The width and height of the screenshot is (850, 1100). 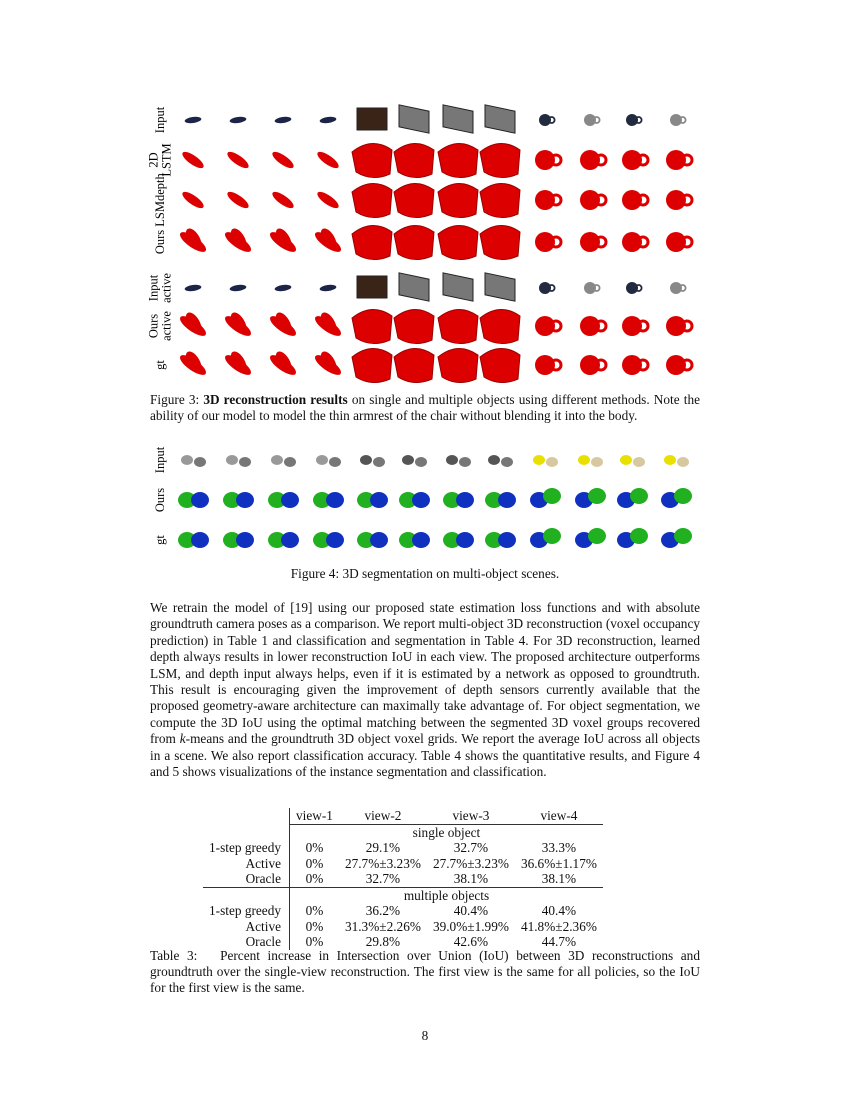 I want to click on section-row: single object, so click(x=403, y=832).